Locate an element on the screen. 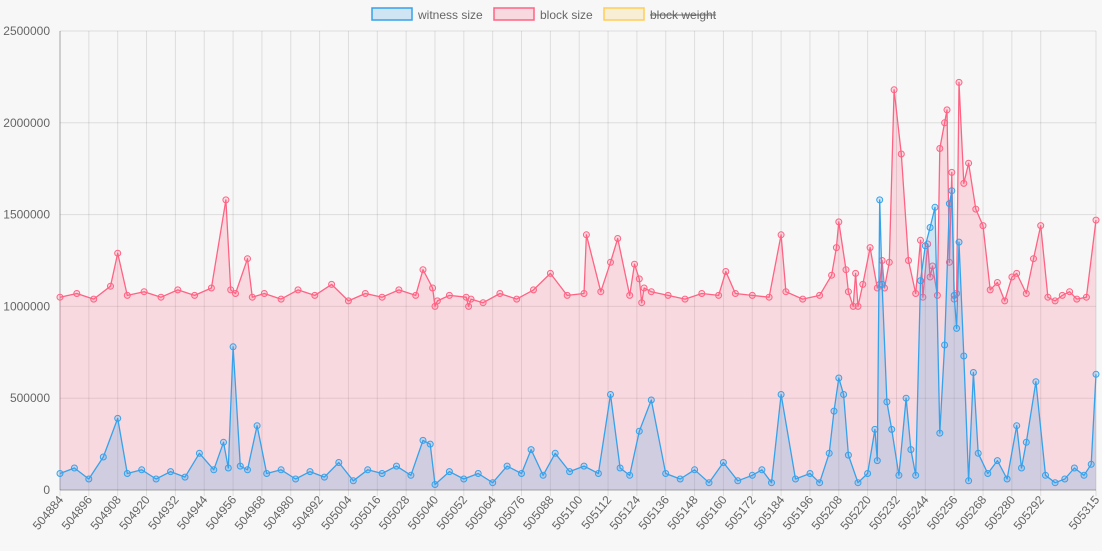 Image resolution: width=1102 pixels, height=551 pixels. legend: witness size block size block weight is located at coordinates (544, 14).